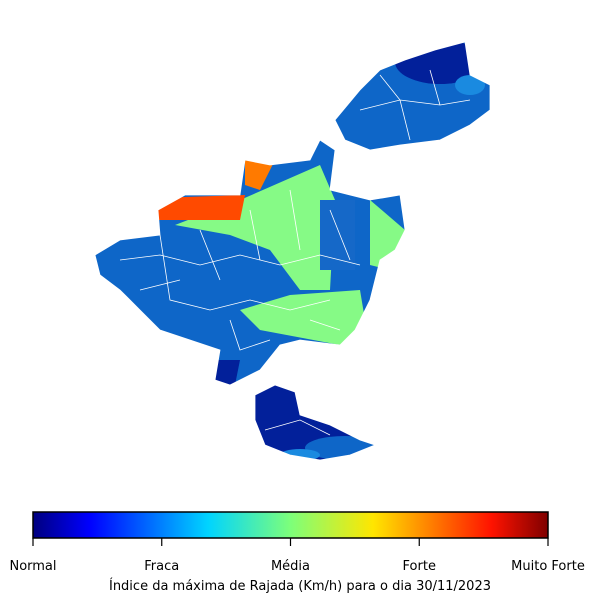  I want to click on colorbar-label: Média, so click(290, 566).